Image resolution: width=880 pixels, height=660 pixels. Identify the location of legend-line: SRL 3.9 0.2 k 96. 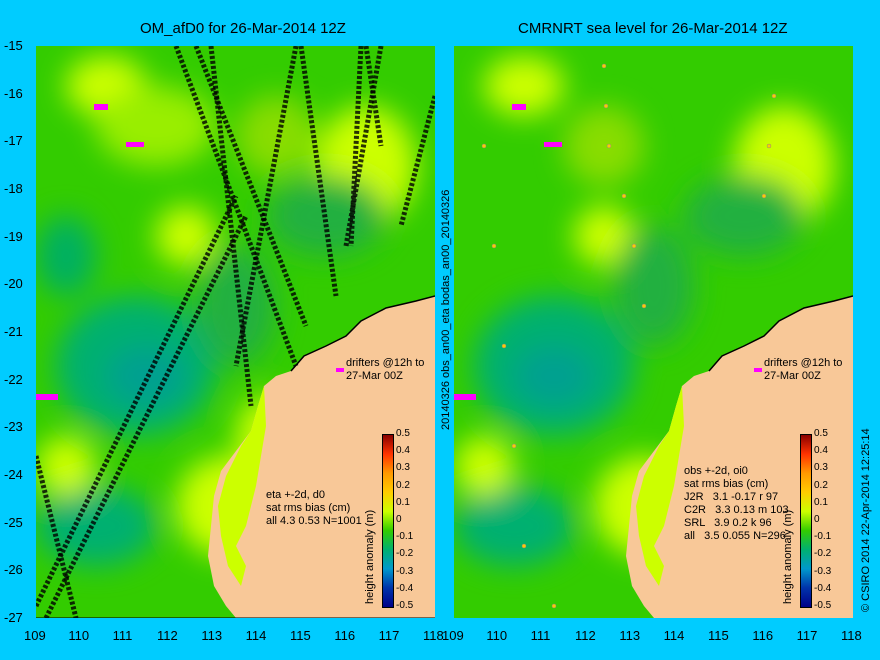
(728, 523).